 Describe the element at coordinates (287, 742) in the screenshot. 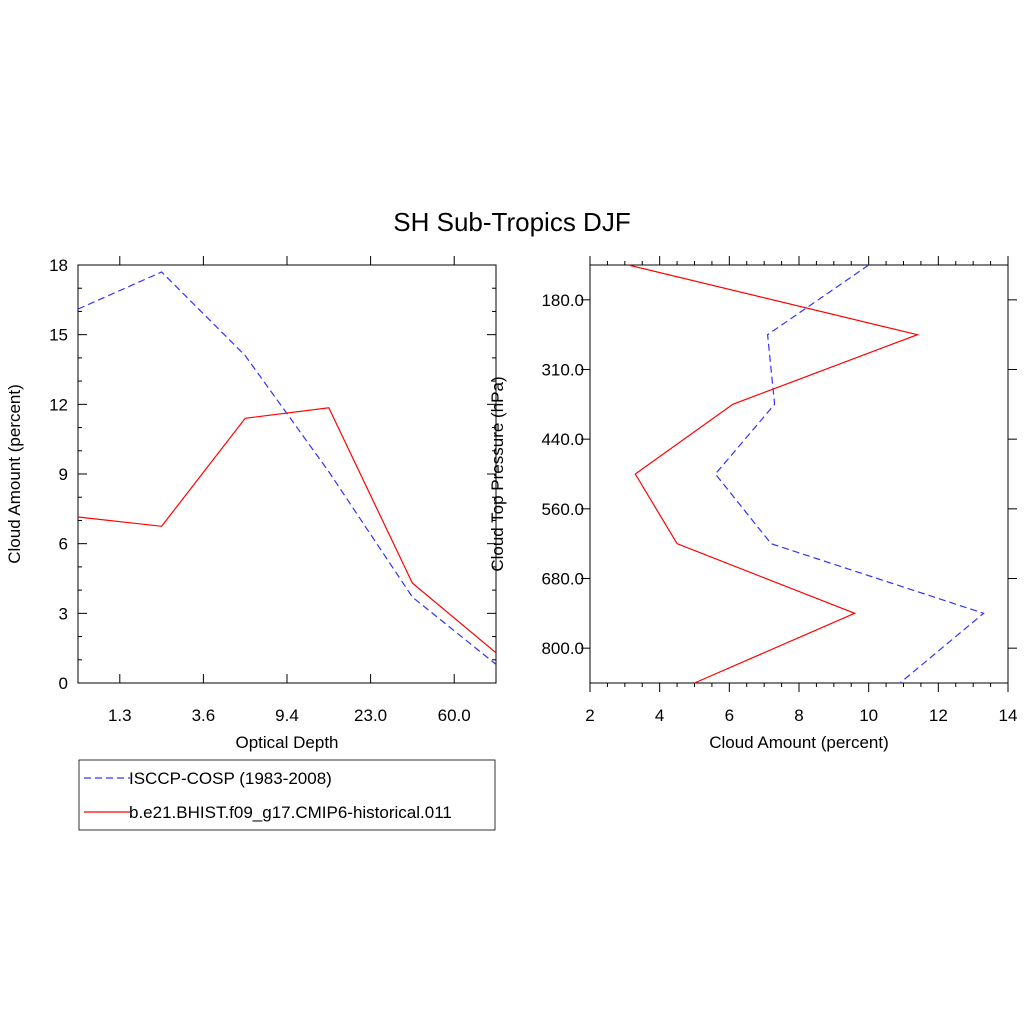

I see `left-x-axis-label: Optical Depth` at that location.